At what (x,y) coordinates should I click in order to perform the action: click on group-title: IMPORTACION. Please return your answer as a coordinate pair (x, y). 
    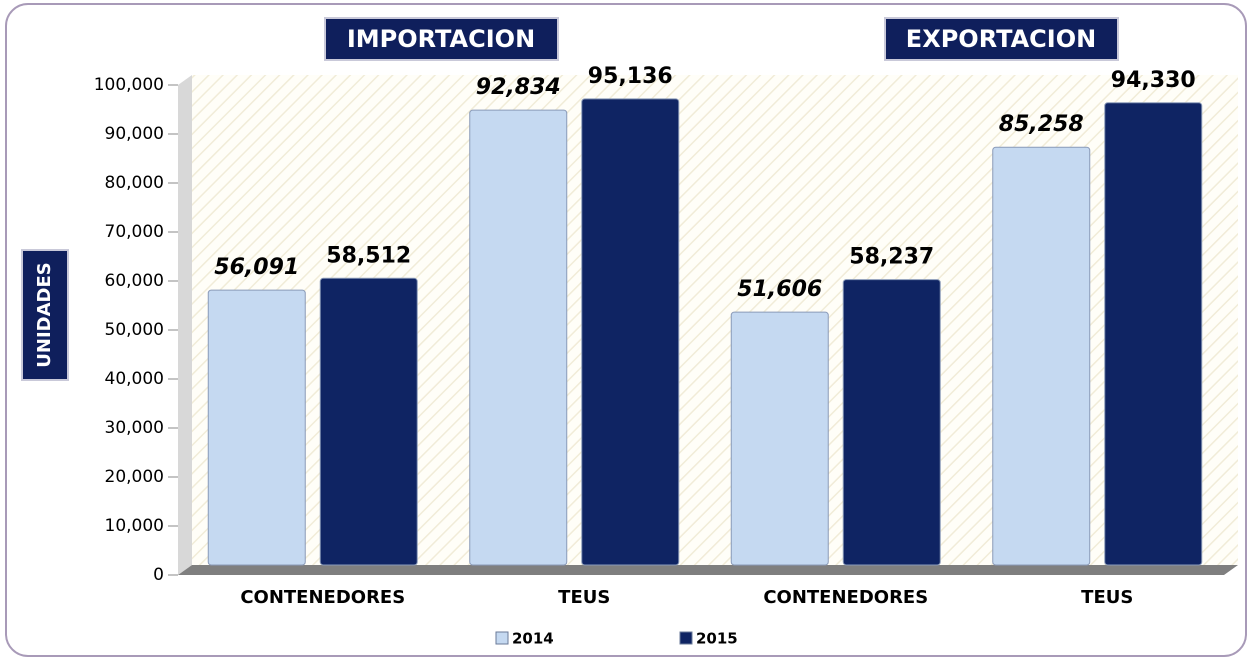
    Looking at the image, I should click on (441, 39).